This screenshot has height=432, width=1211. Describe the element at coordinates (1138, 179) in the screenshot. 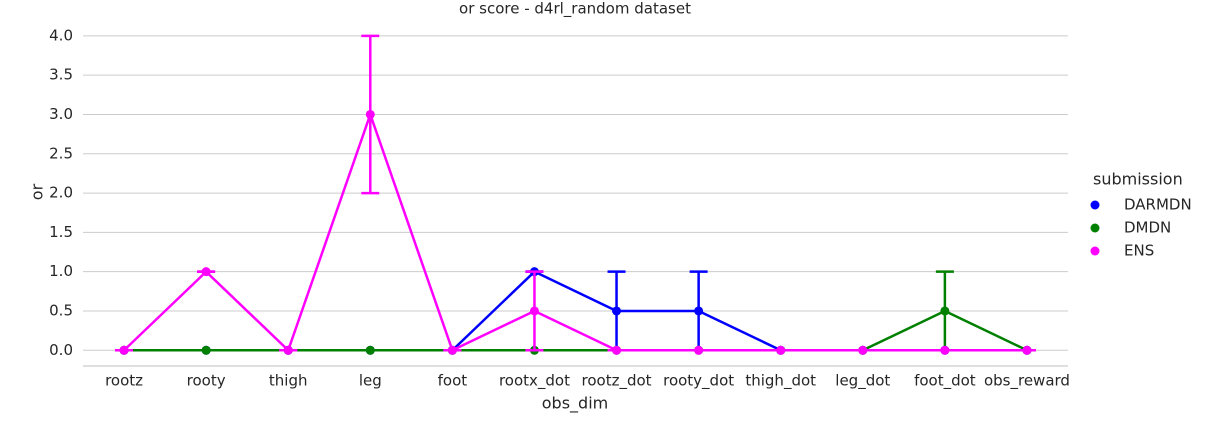

I see `legend-title: submission` at that location.